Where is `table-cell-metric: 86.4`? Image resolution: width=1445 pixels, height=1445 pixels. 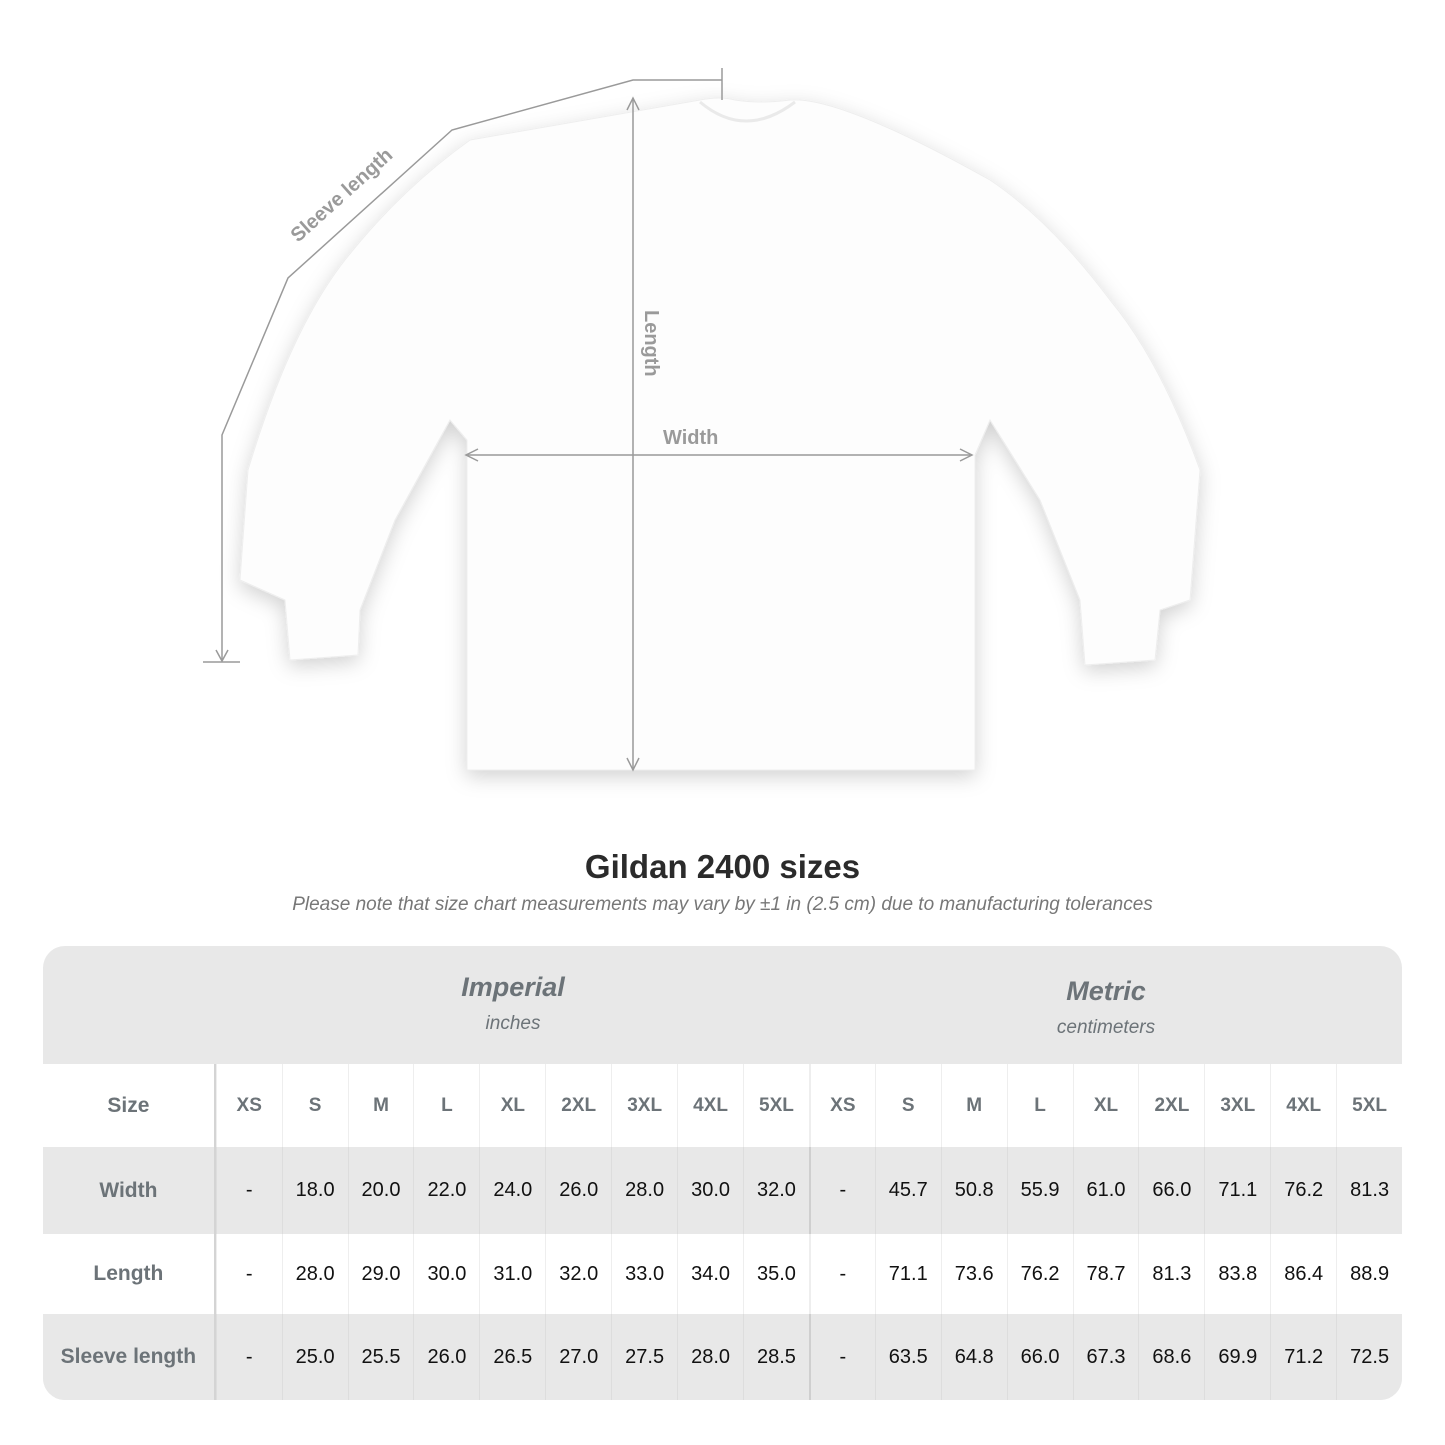
table-cell-metric: 86.4 is located at coordinates (1303, 1274).